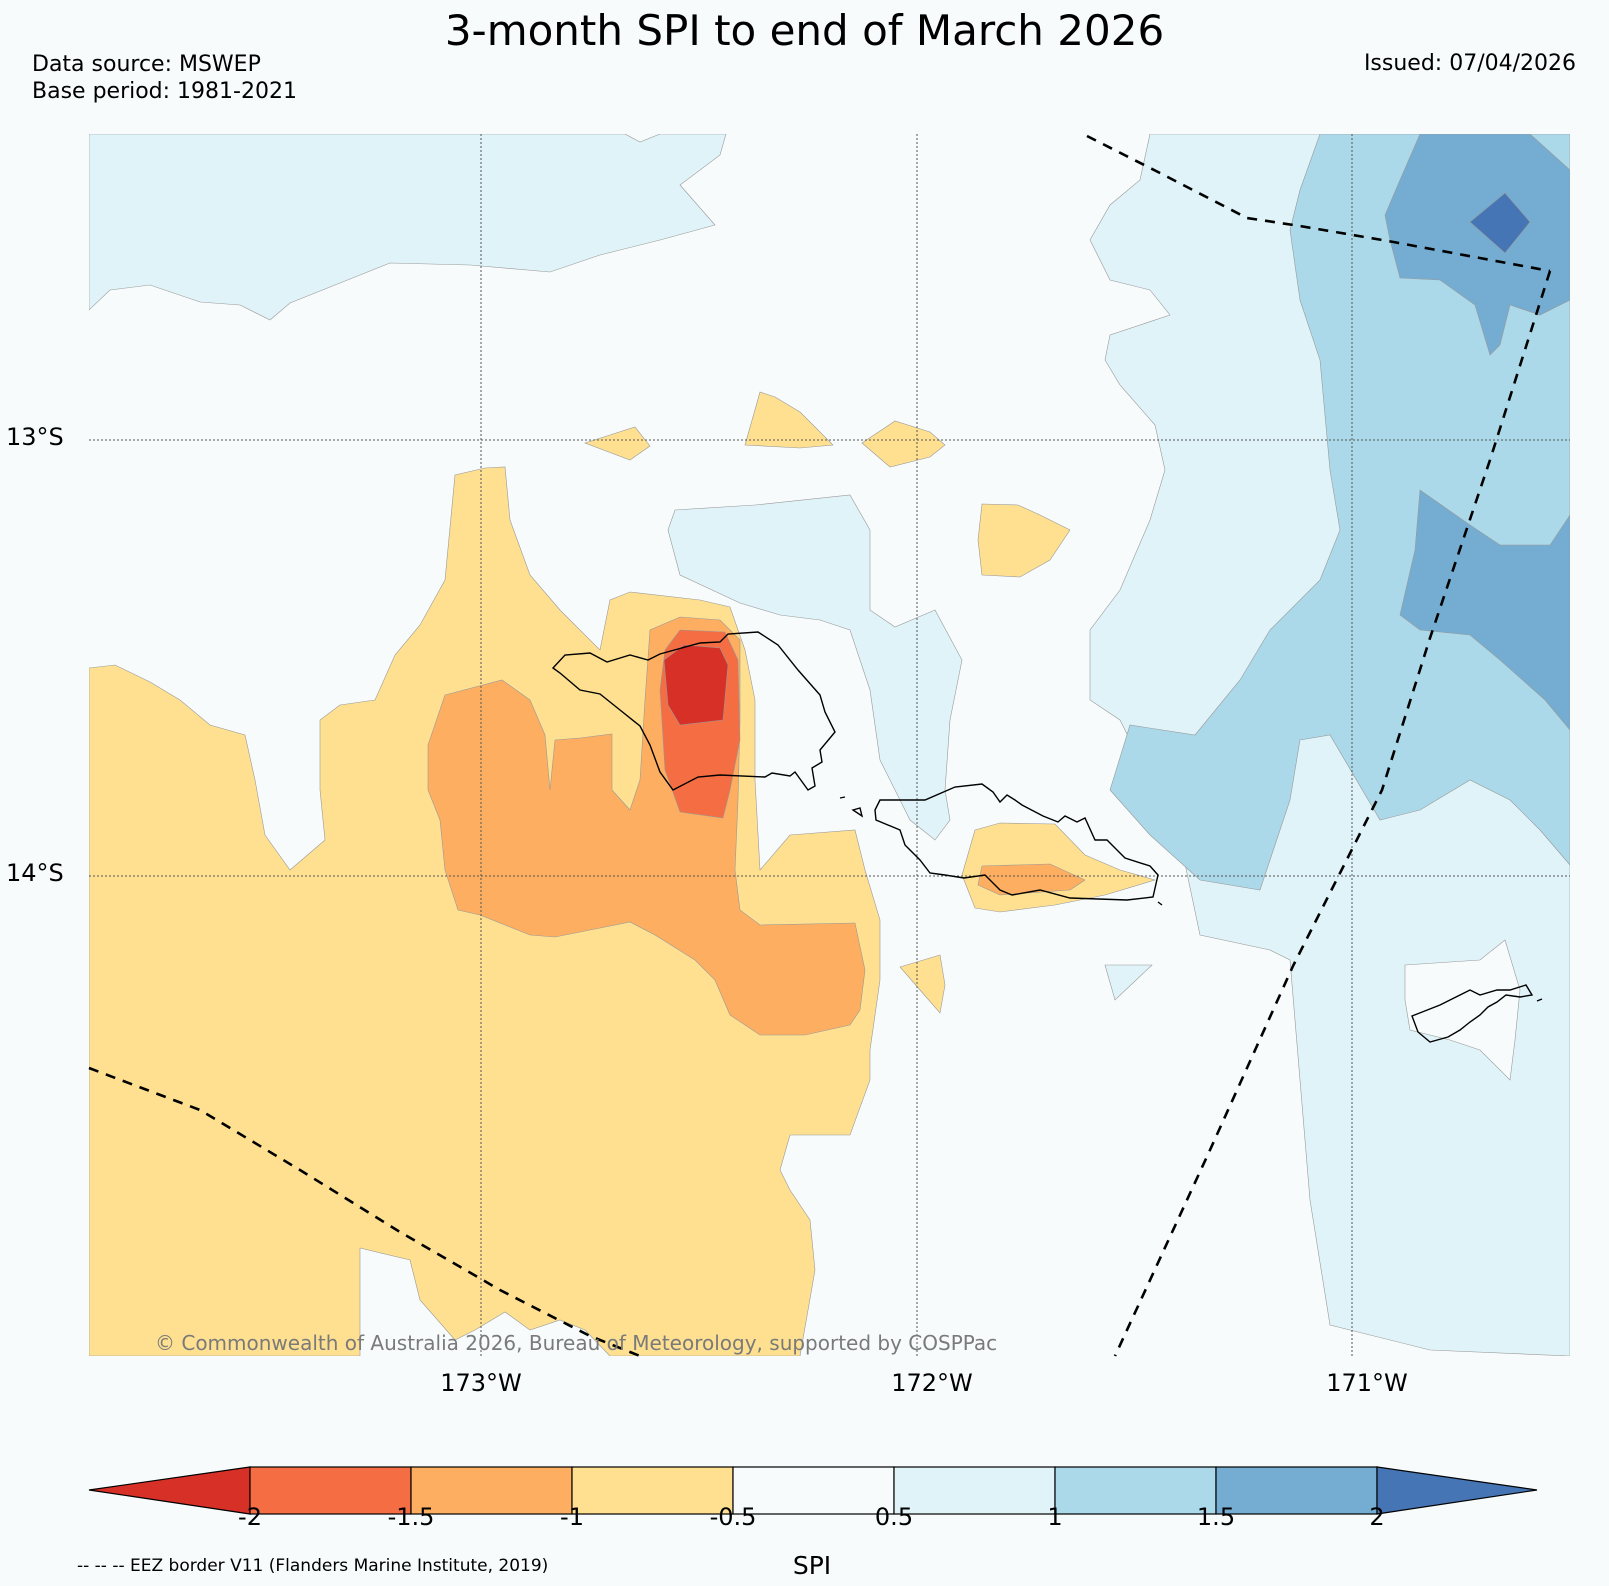 The height and width of the screenshot is (1586, 1609). I want to click on colorbar-label: SPI, so click(812, 1565).